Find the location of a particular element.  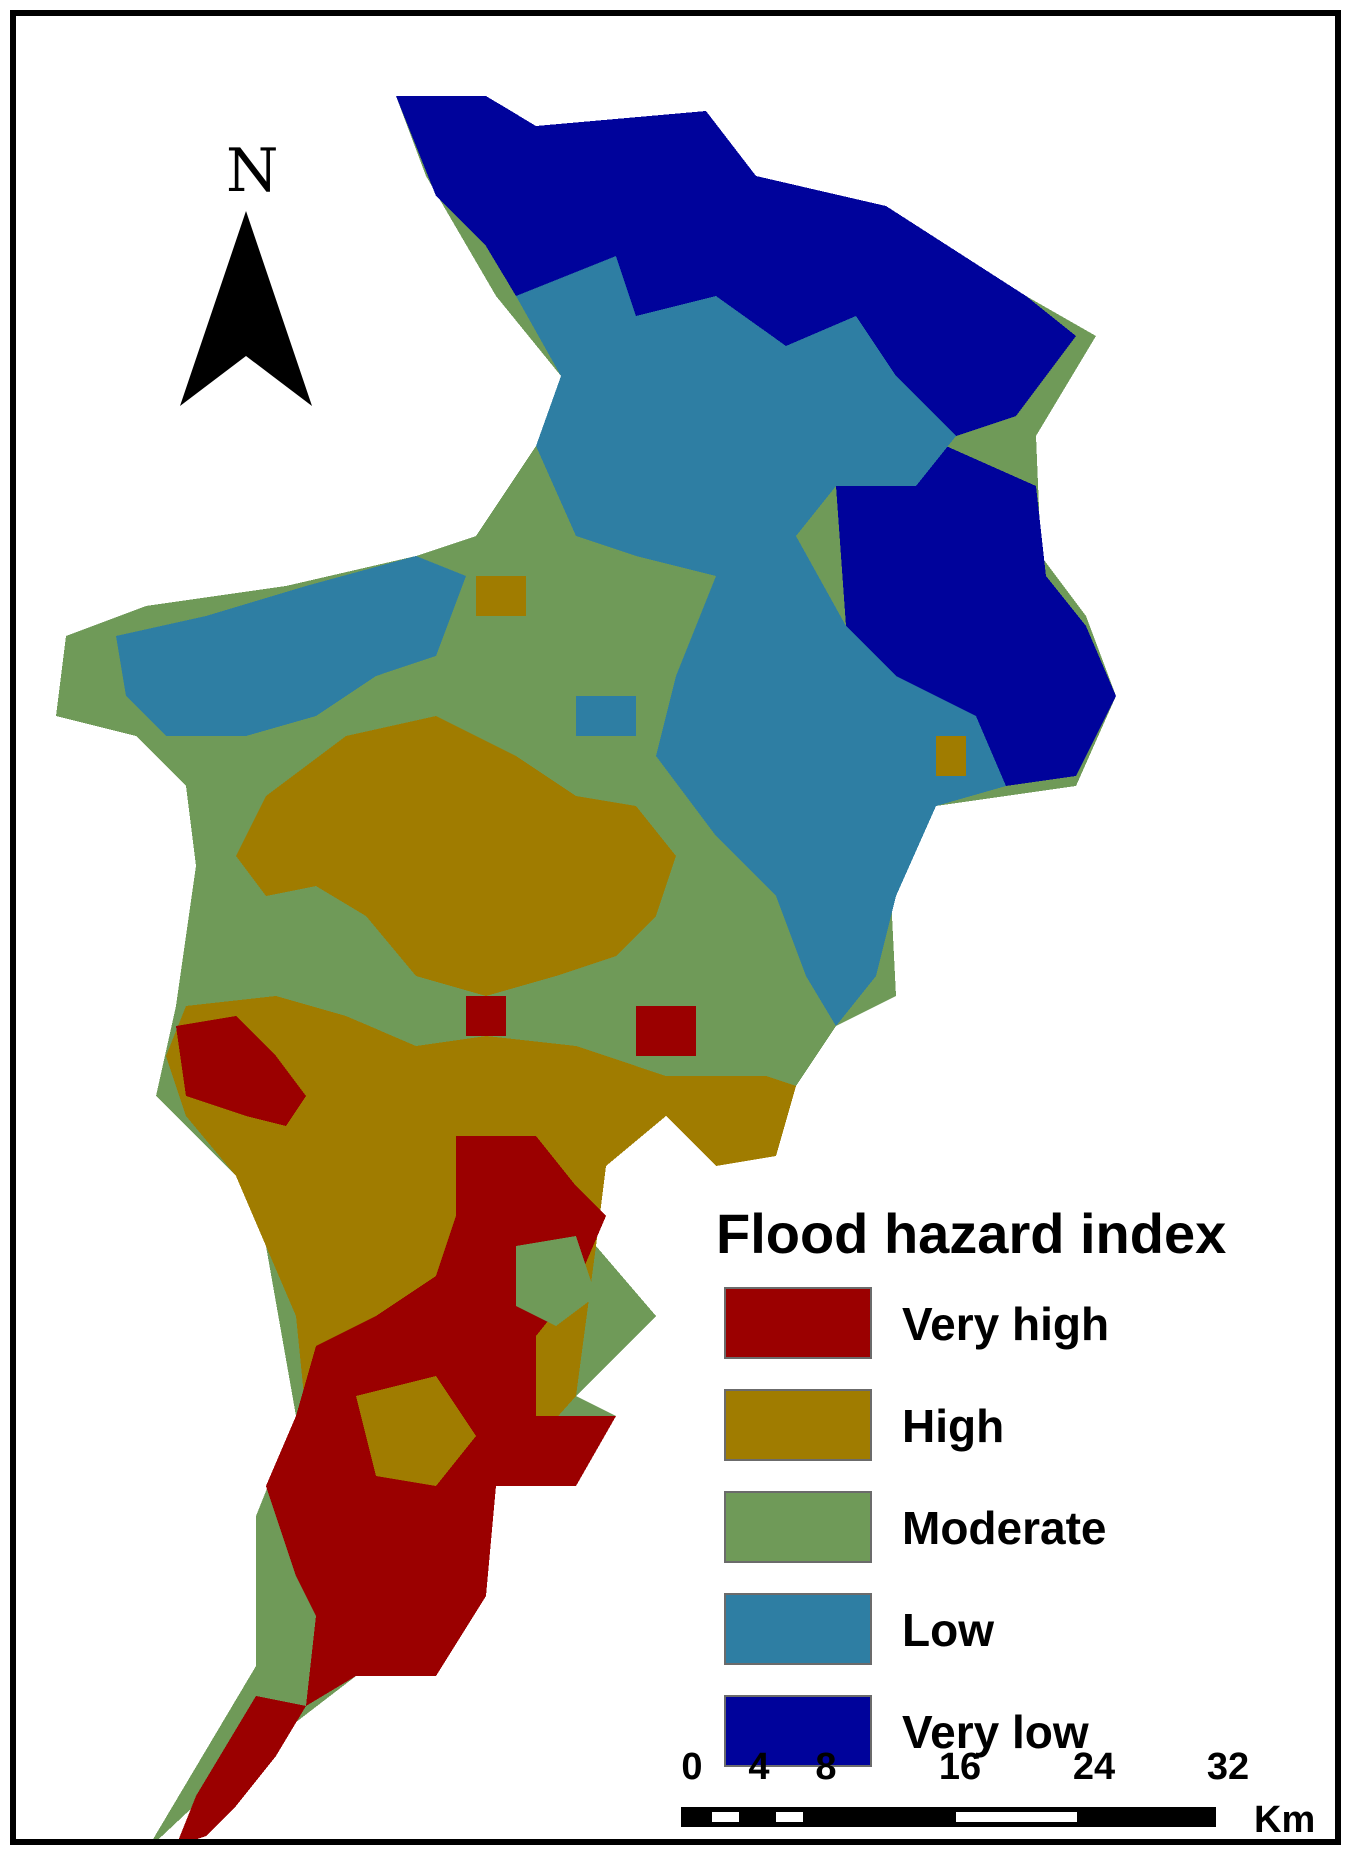

legend-item-low: Low is located at coordinates (1004, 1631).